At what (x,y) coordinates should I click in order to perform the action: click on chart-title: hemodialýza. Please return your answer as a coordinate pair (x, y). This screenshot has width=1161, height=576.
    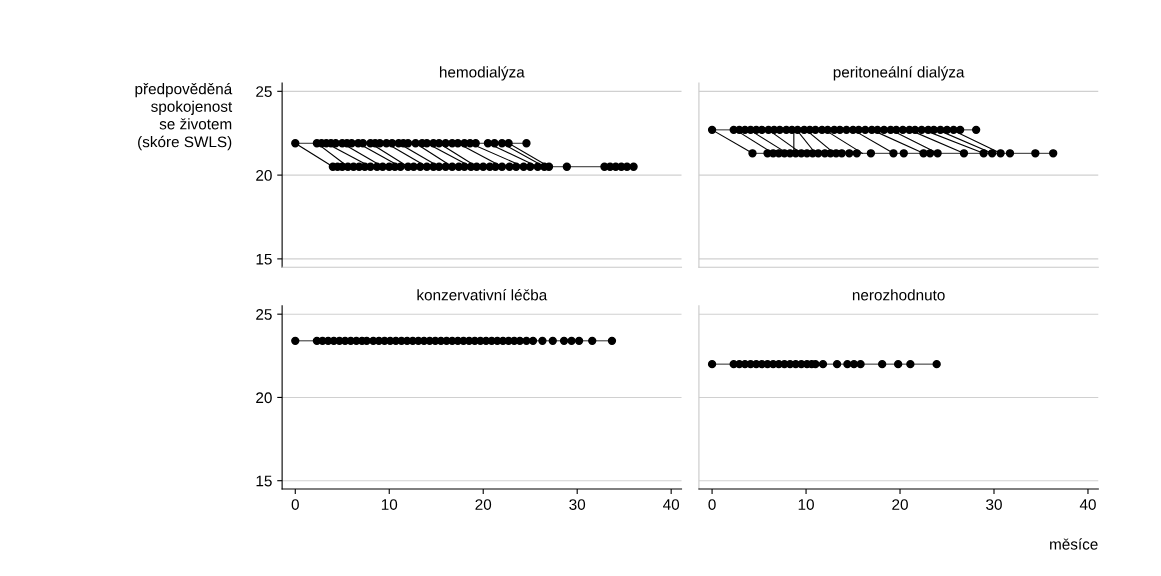
    Looking at the image, I should click on (482, 73).